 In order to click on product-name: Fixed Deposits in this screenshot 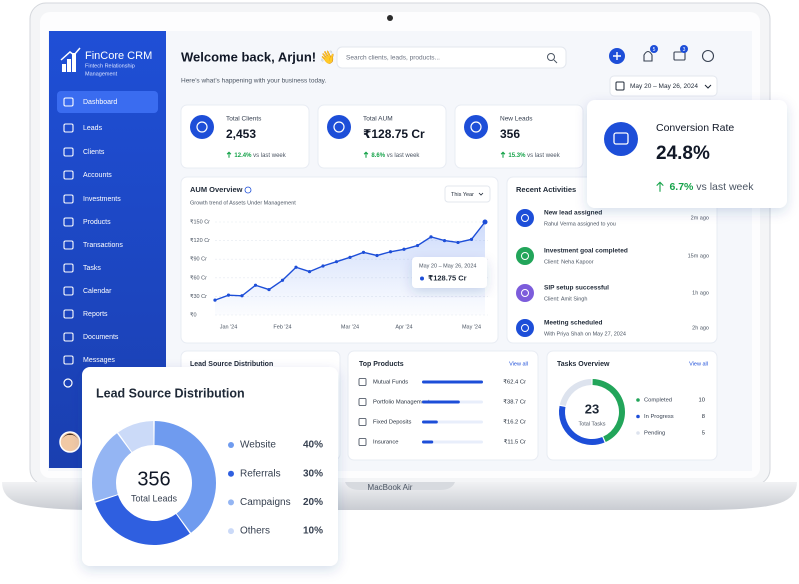, I will do `click(392, 423)`.